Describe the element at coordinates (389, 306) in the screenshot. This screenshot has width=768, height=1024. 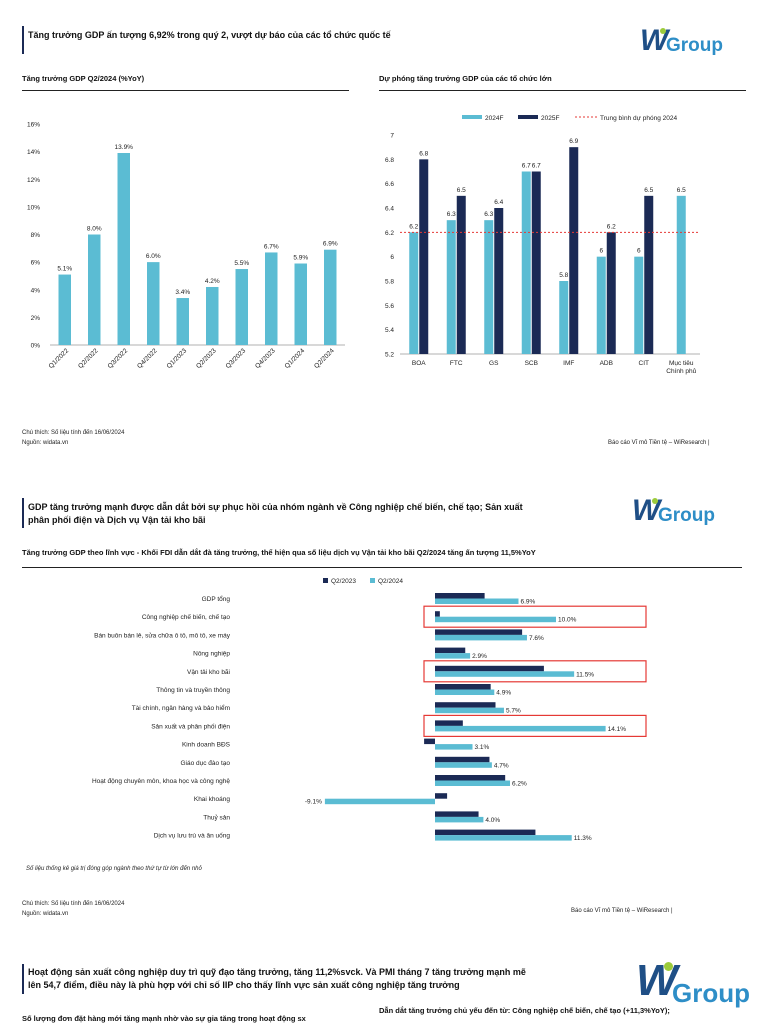
I see `forecast-y-tick: 5.6` at that location.